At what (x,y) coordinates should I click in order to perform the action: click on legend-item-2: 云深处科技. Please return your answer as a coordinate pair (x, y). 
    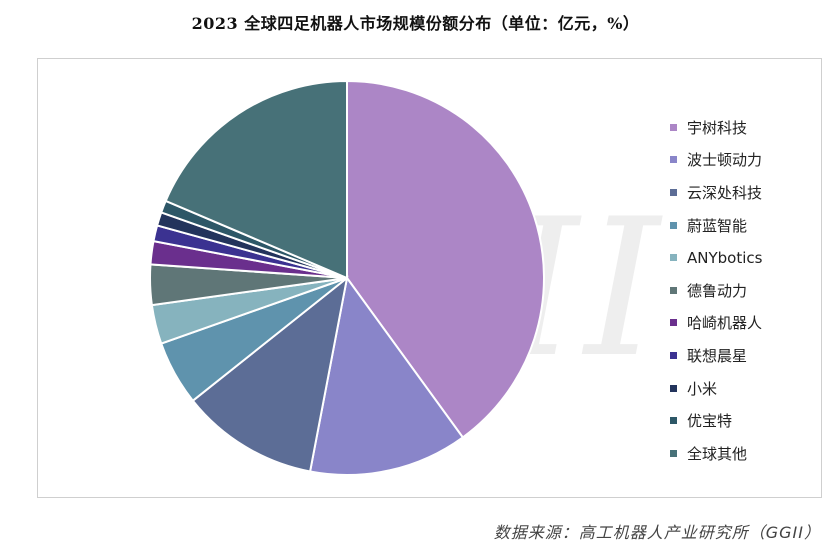
    Looking at the image, I should click on (716, 192).